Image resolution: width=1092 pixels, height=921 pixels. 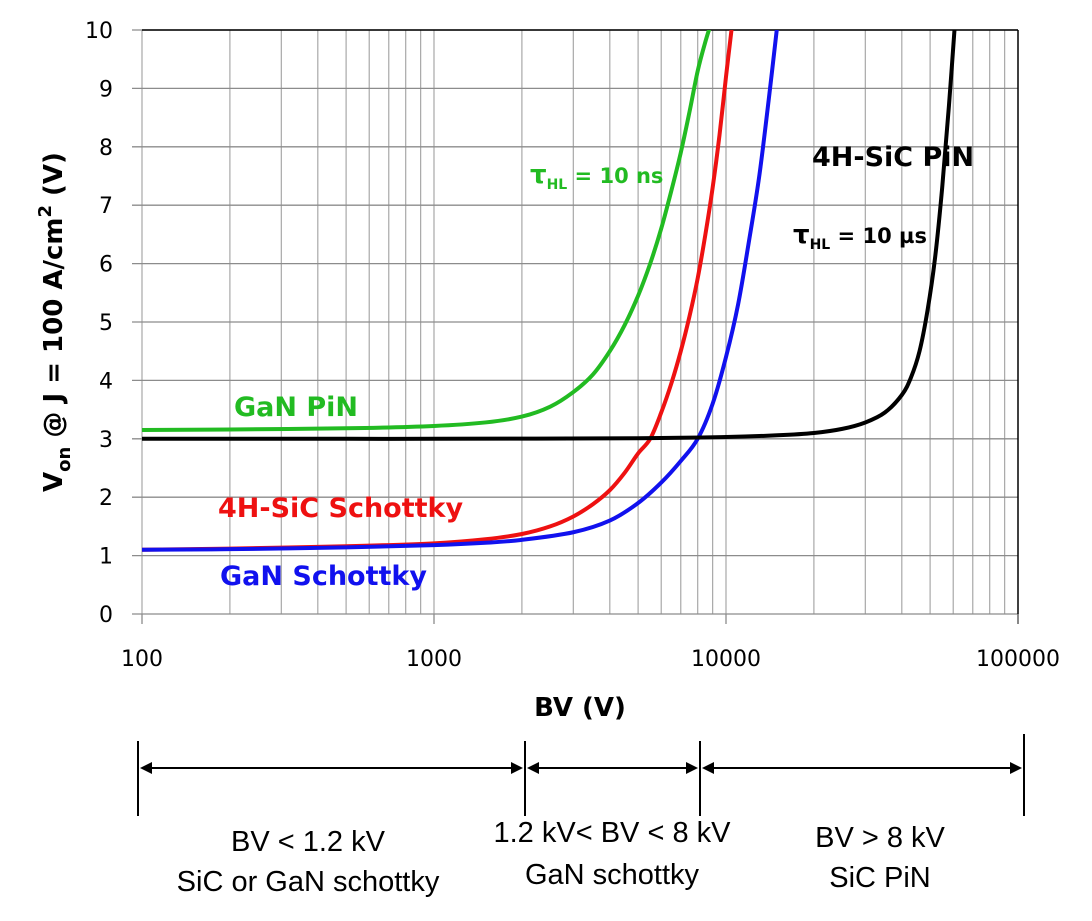 What do you see at coordinates (590, 659) in the screenshot?
I see `x-tick-labels: 100 1000 10000 100000` at bounding box center [590, 659].